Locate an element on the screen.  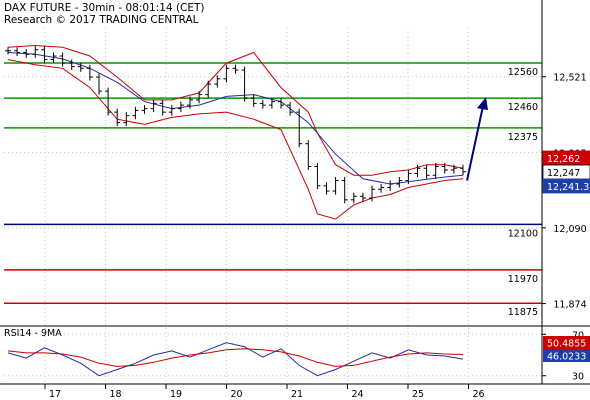
forecast-arrow-shaft is located at coordinates (475, 143).